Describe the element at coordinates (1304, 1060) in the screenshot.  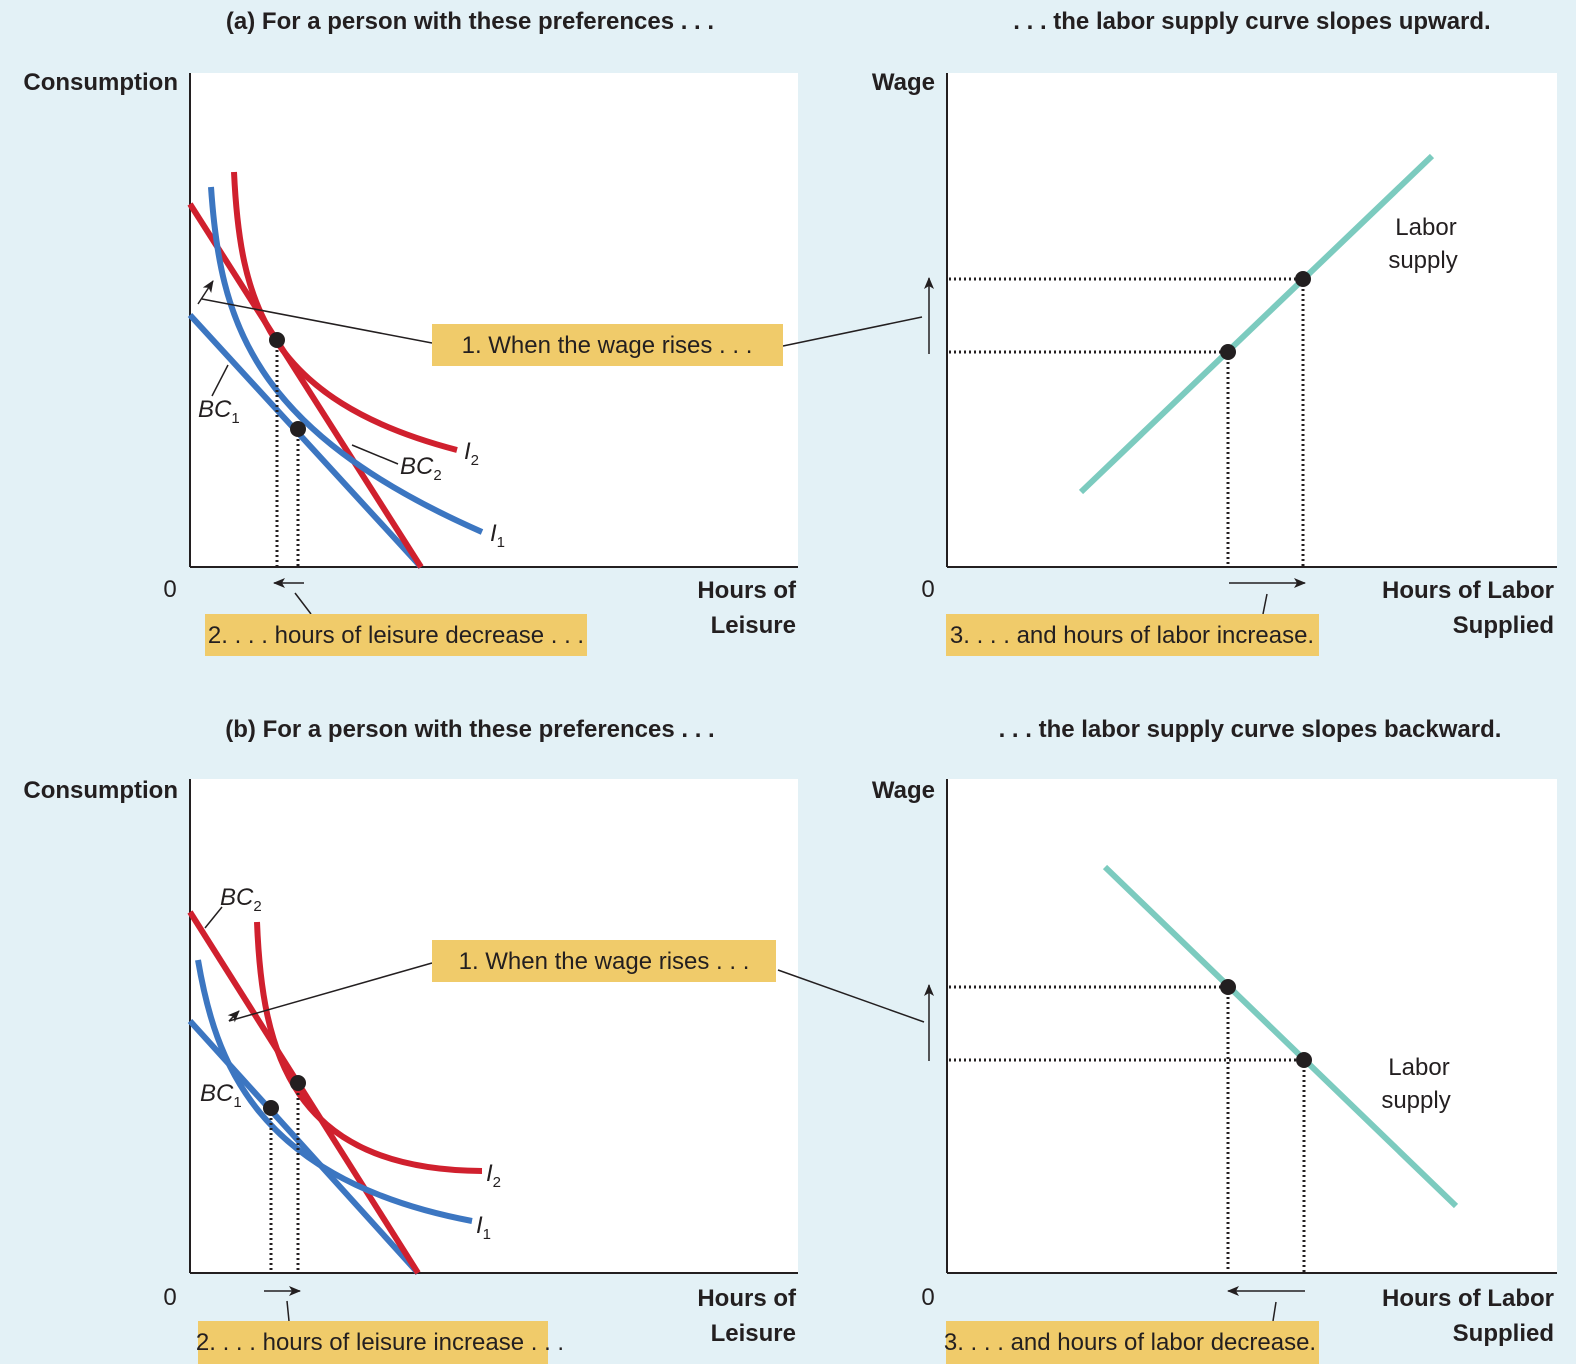
I see `labor-supply-point-low-wage` at that location.